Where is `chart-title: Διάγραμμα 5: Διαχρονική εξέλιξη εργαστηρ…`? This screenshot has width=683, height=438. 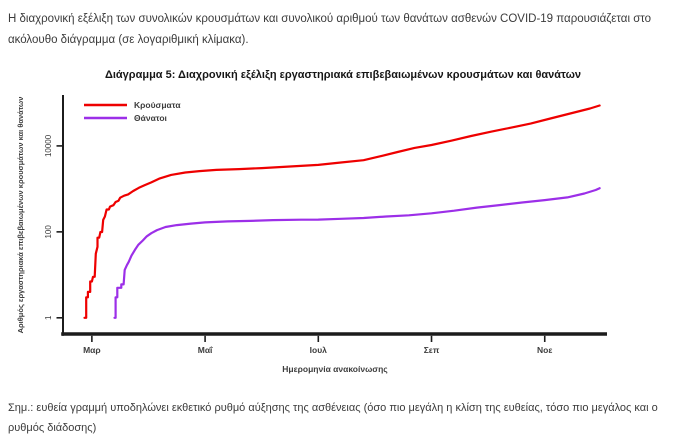 chart-title: Διάγραμμα 5: Διαχρονική εξέλιξη εργαστηρ… is located at coordinates (343, 75).